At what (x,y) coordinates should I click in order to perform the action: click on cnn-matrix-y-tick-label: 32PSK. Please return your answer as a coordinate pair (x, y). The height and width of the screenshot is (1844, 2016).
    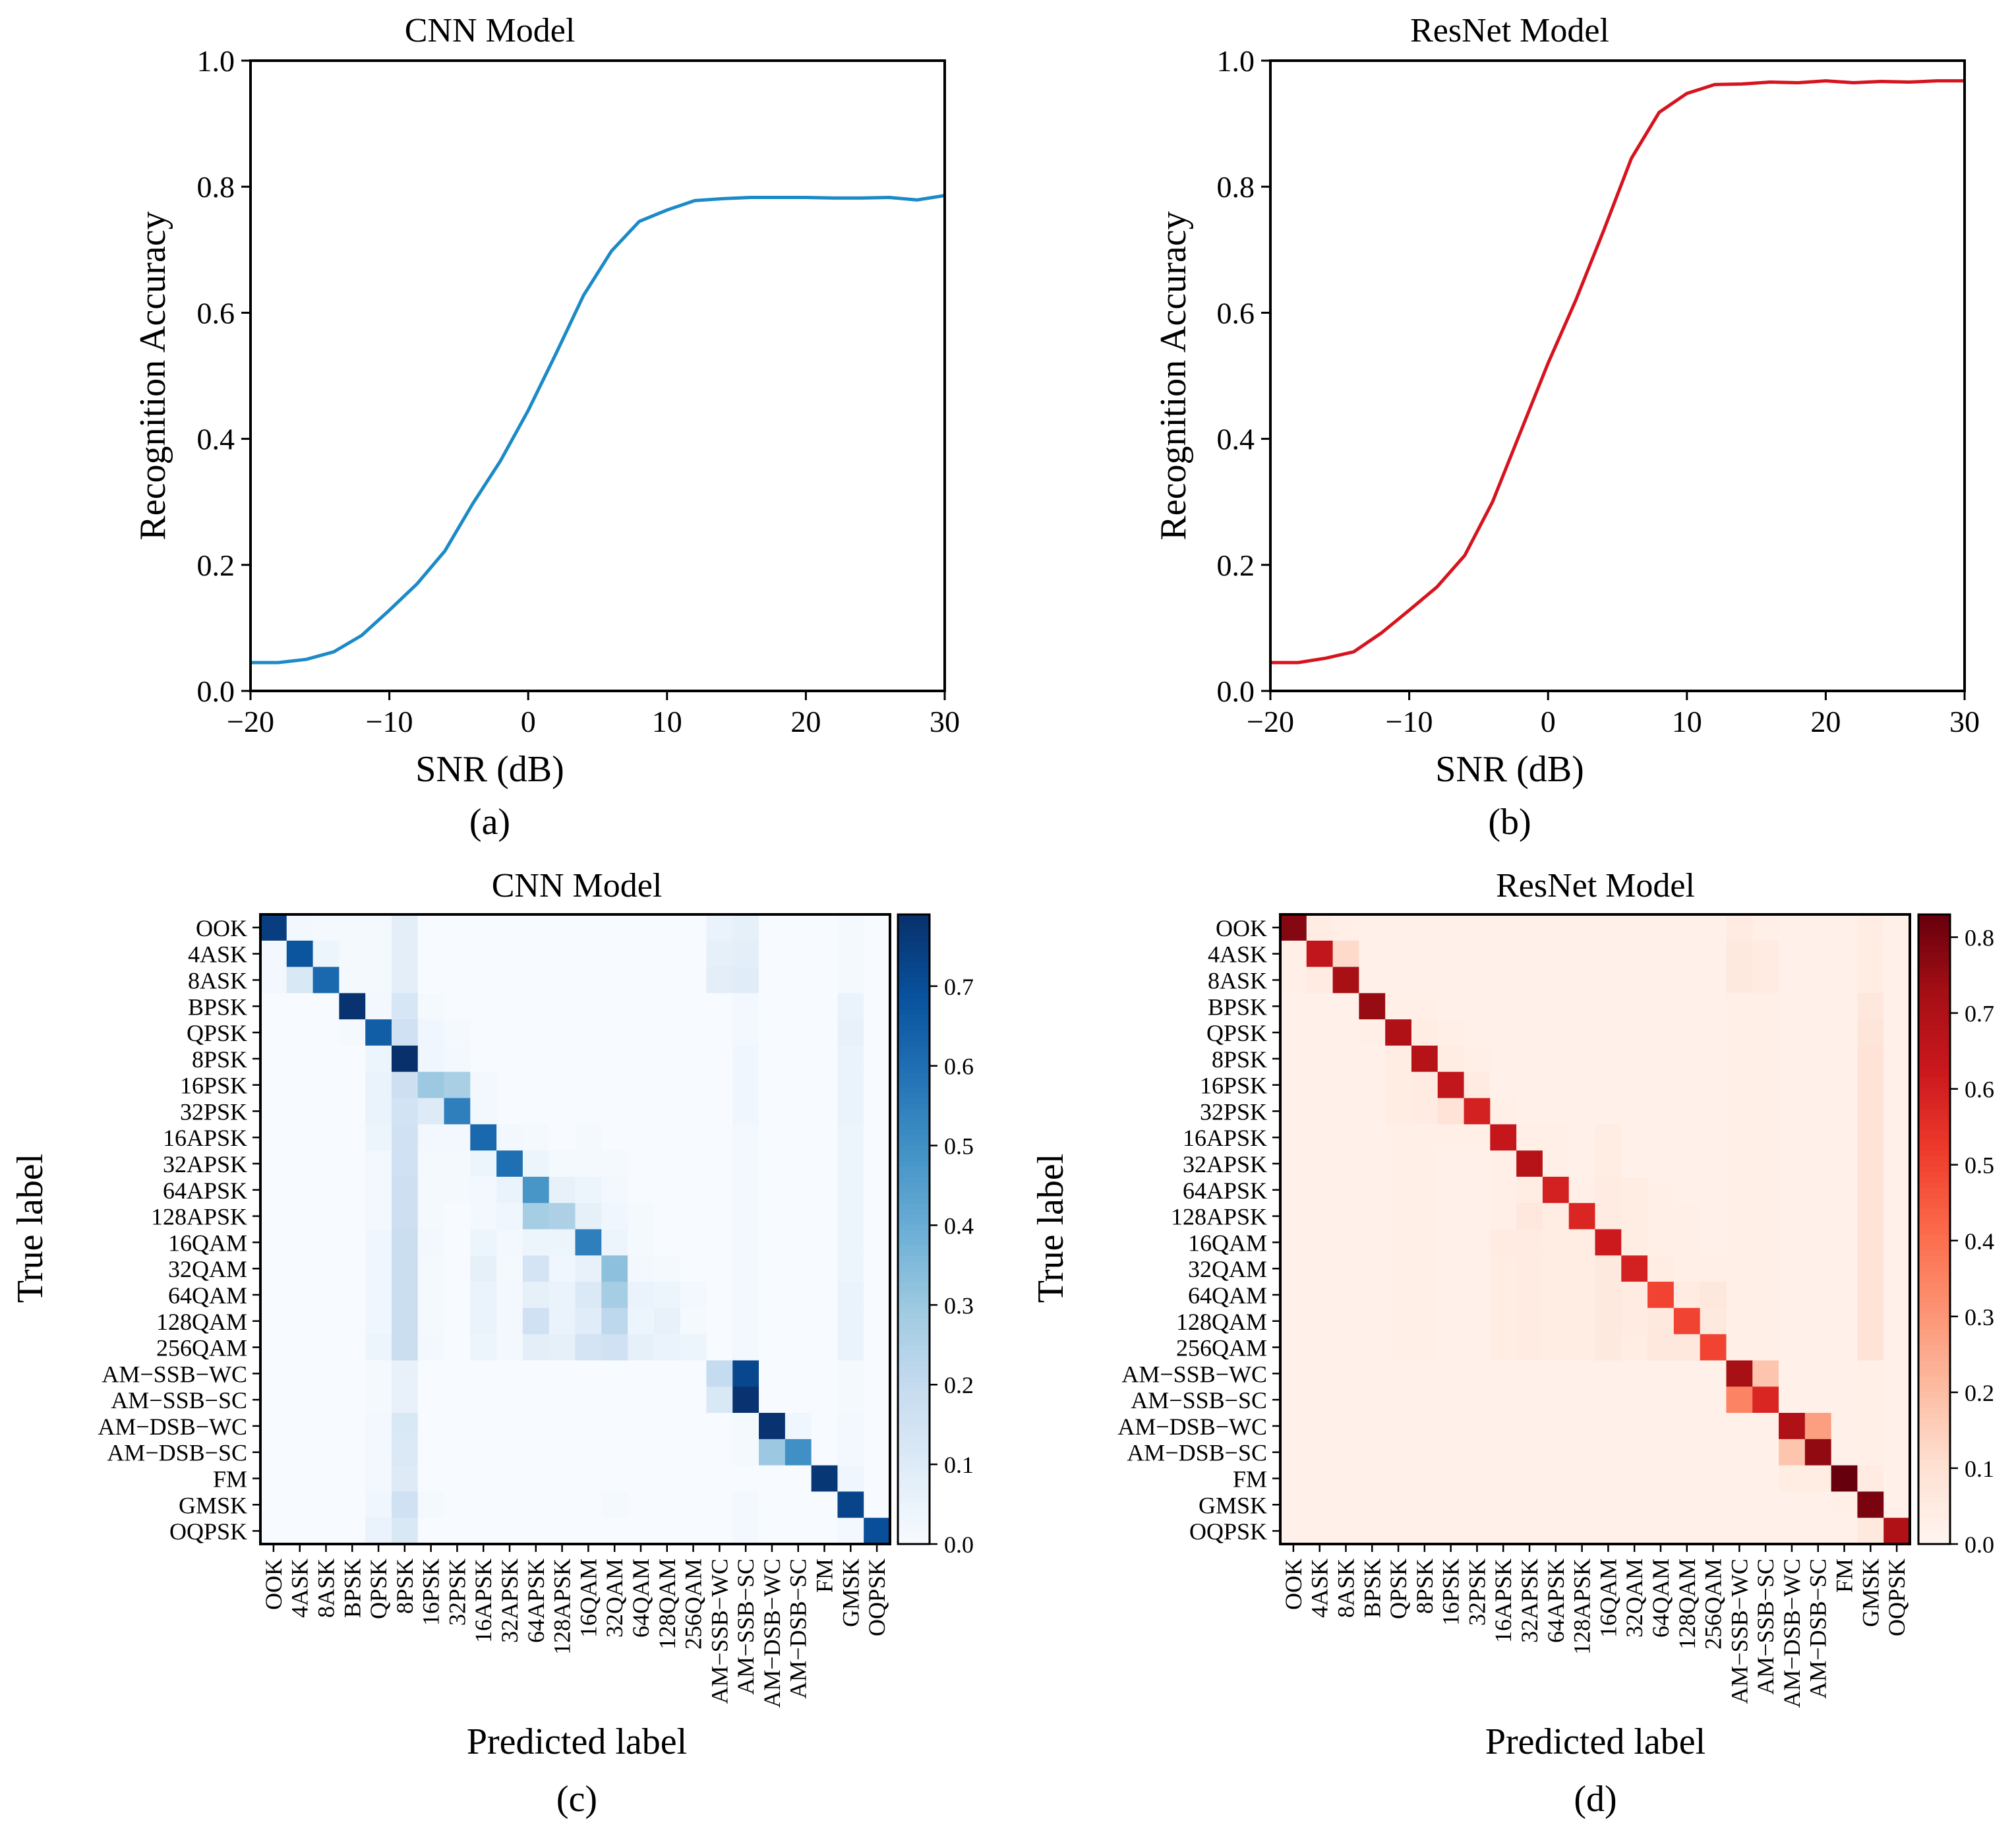
    Looking at the image, I should click on (214, 1111).